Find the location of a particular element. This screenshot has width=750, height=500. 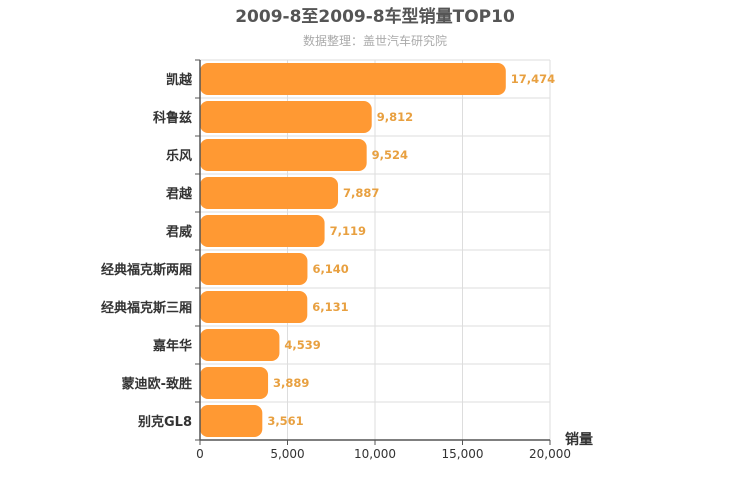

data-label: 4,539 is located at coordinates (302, 345).